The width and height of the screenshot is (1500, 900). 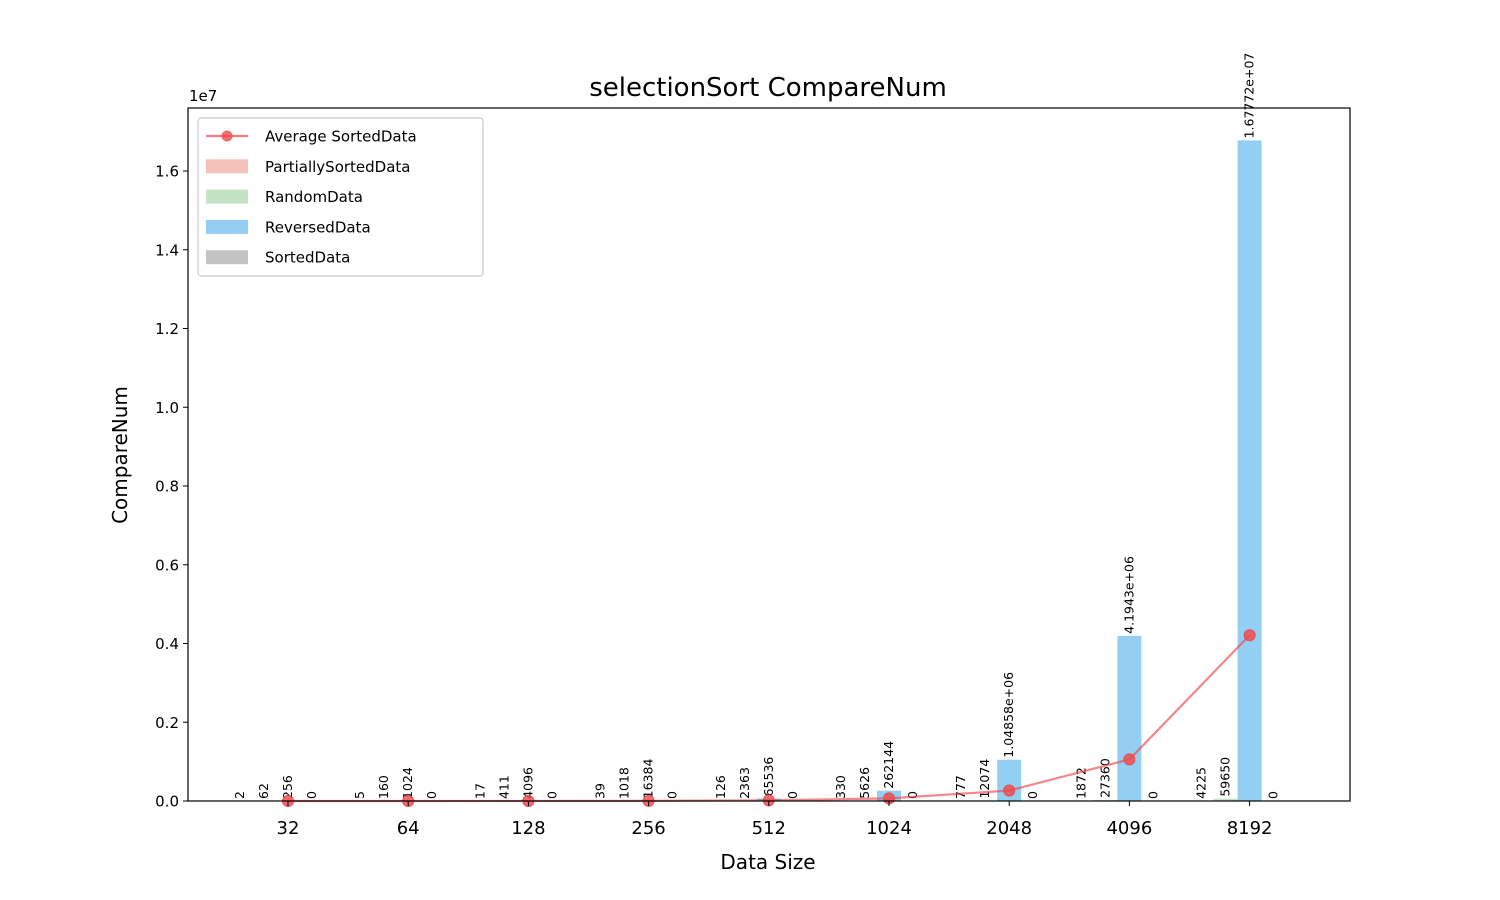 What do you see at coordinates (227, 196) in the screenshot?
I see `legend-swatch-RandomData` at bounding box center [227, 196].